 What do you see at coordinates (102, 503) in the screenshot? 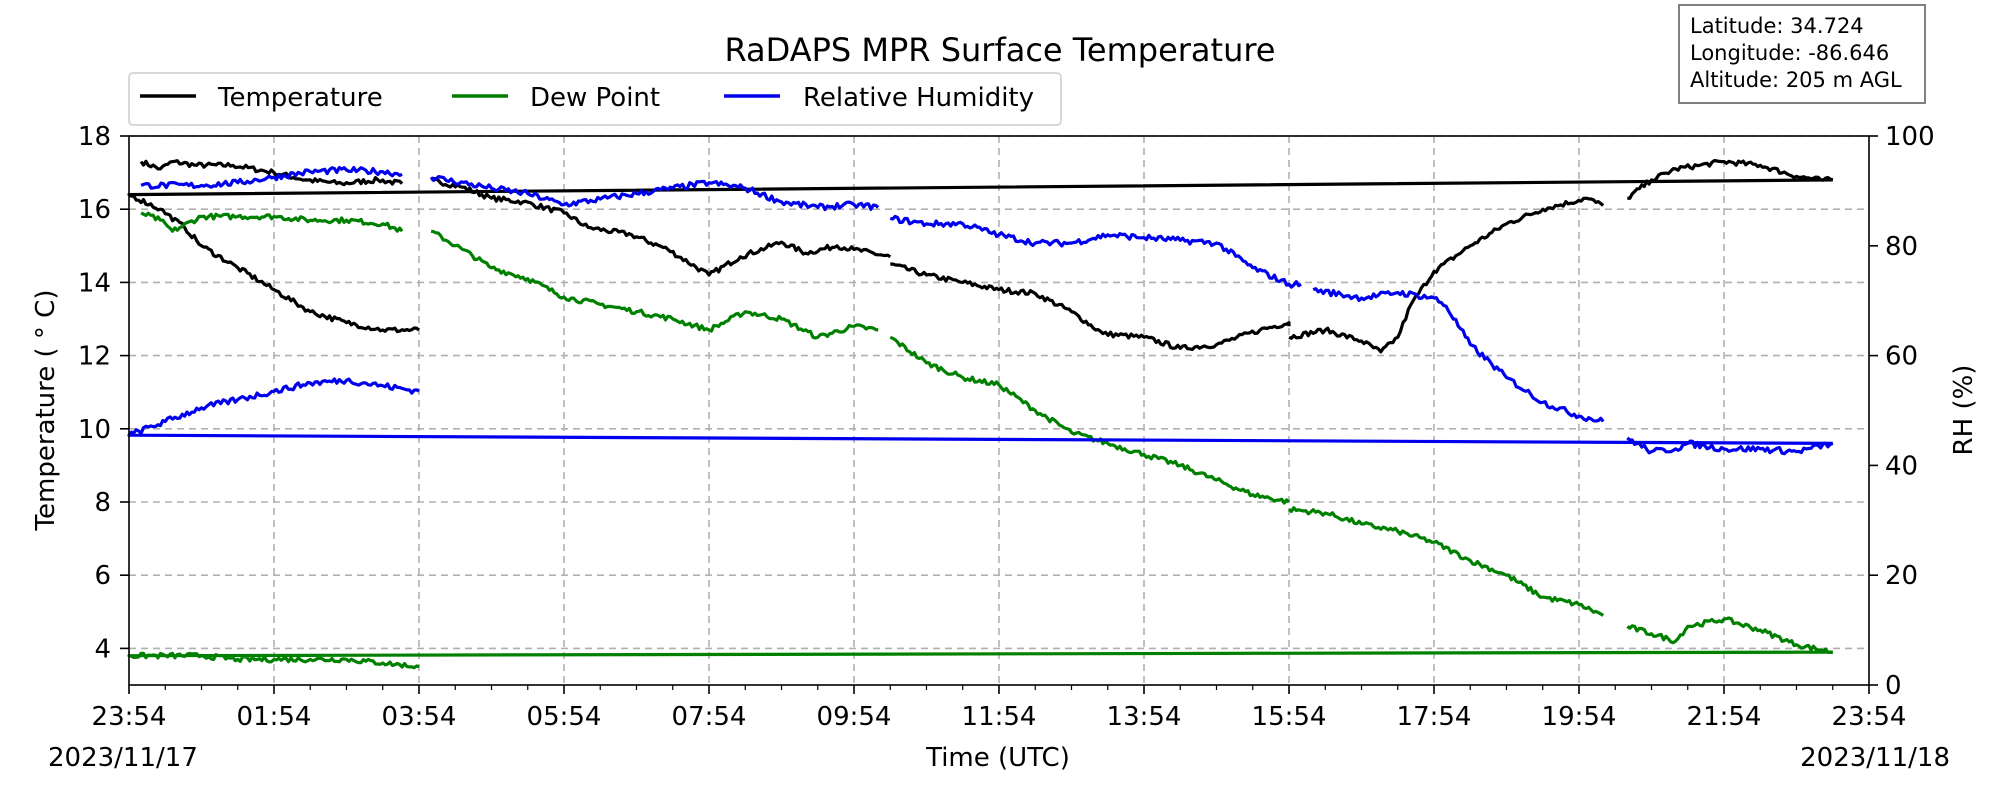
I see `y-tick-label: 8` at bounding box center [102, 503].